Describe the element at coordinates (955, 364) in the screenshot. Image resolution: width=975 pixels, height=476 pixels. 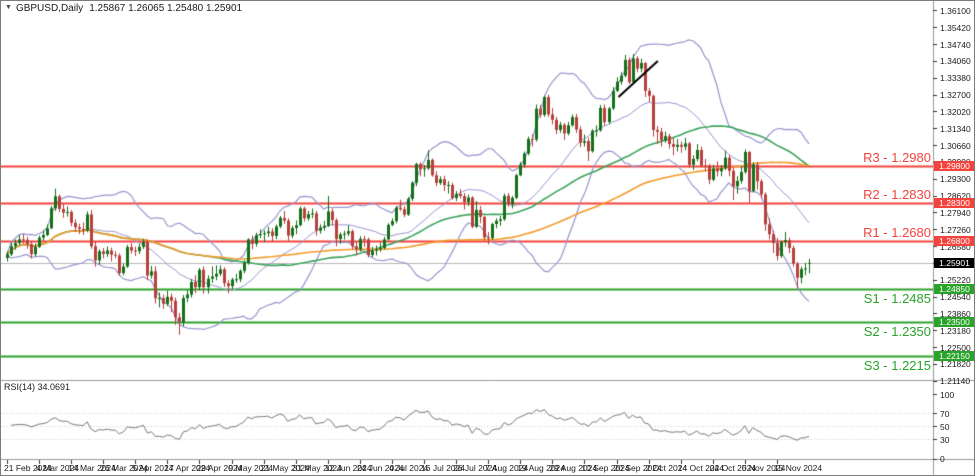
I see `price-axis-tick-label: 1.21820` at that location.